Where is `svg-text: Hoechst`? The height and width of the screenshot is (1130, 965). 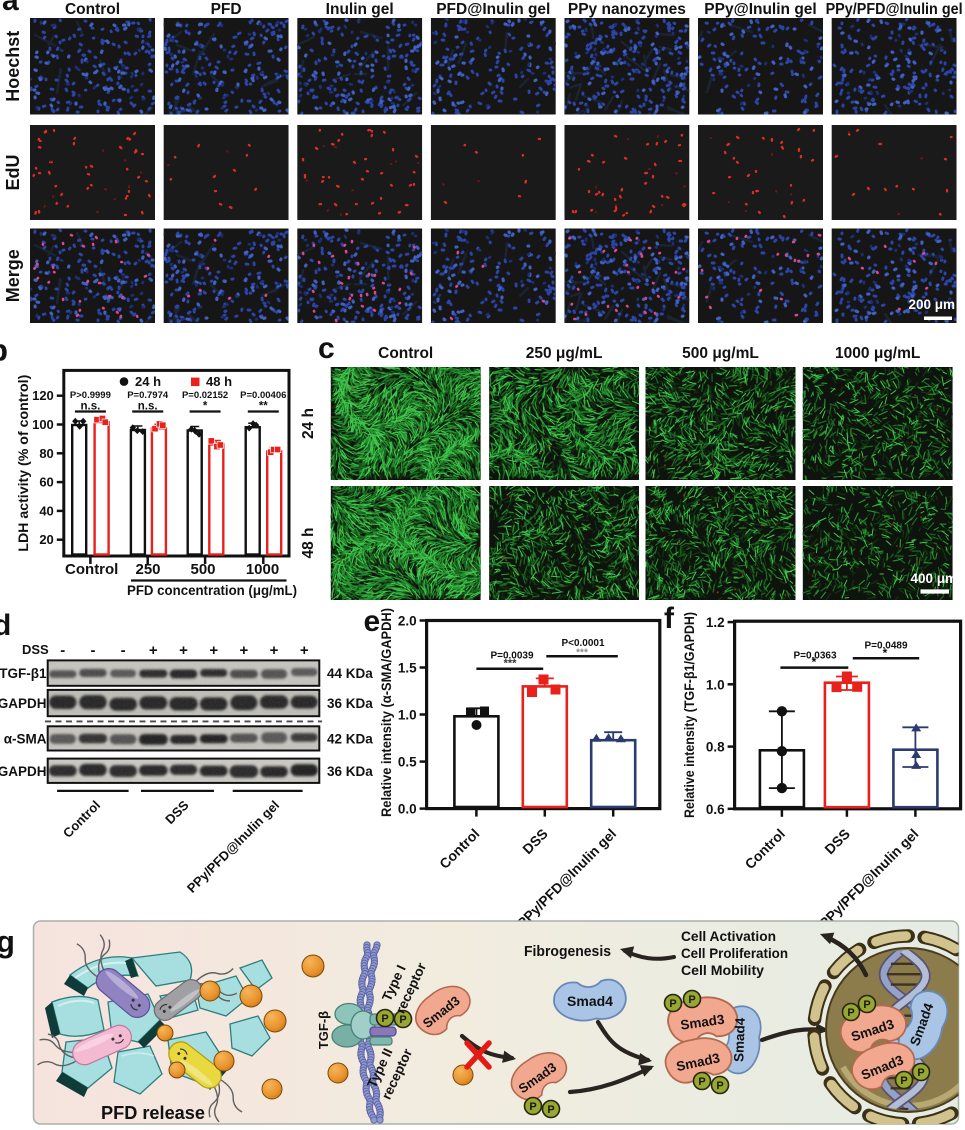 svg-text: Hoechst is located at coordinates (13, 66).